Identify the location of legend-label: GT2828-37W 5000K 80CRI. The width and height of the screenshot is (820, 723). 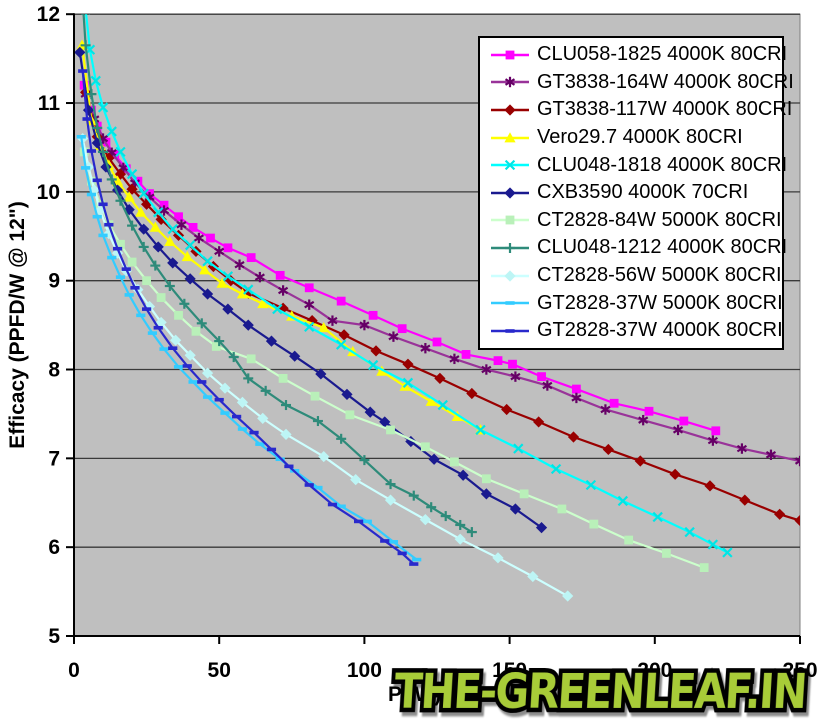
(660, 302).